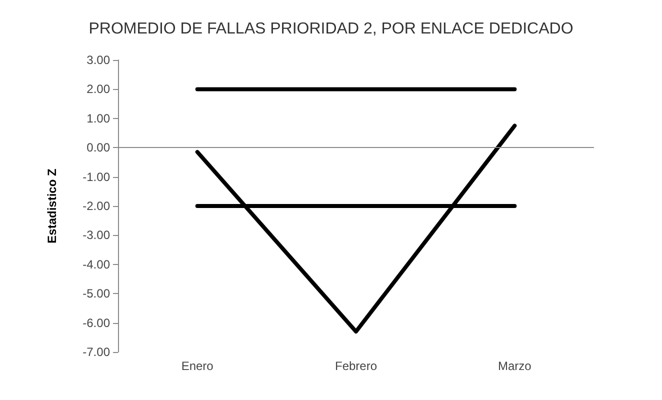  What do you see at coordinates (96, 206) in the screenshot?
I see `y-tick-label: -2.00` at bounding box center [96, 206].